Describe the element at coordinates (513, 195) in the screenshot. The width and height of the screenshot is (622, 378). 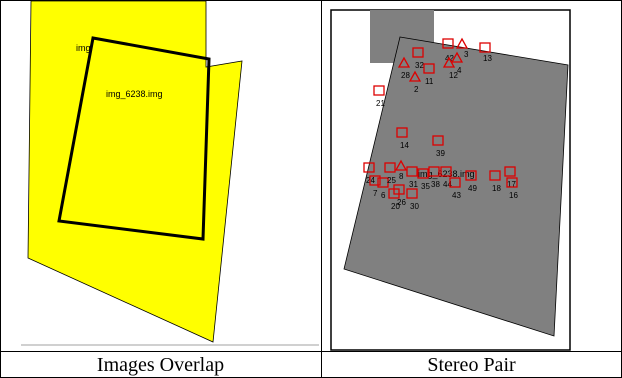
I see `tie-point-label: 16` at that location.